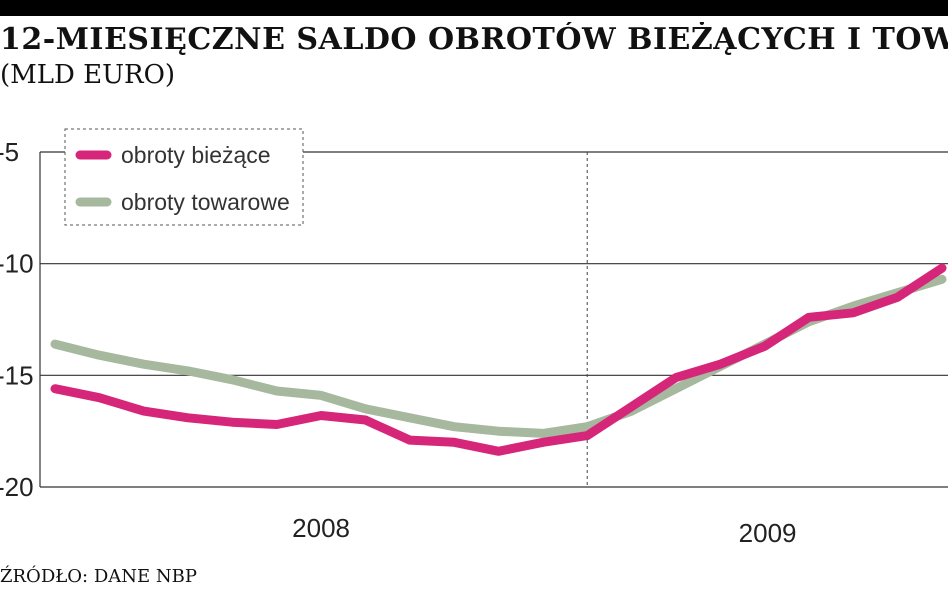  Describe the element at coordinates (321, 528) in the screenshot. I see `x-group-label: 2008` at that location.